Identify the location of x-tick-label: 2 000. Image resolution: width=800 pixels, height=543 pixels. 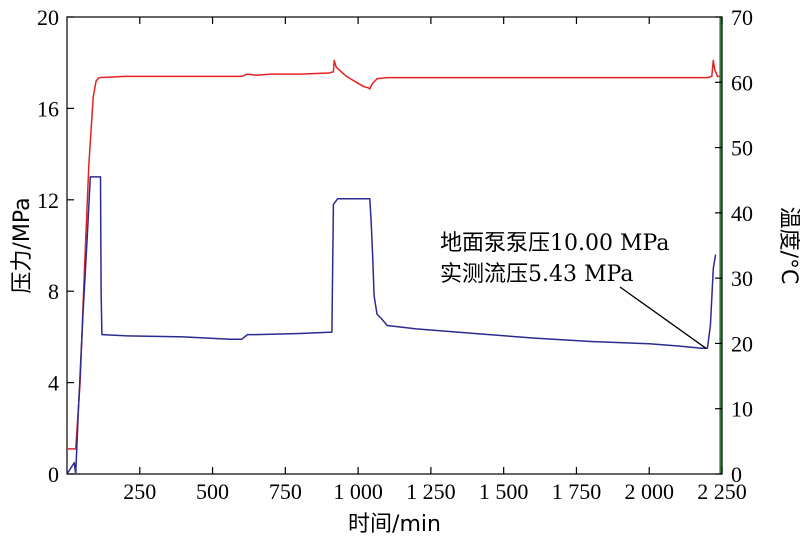
(649, 491).